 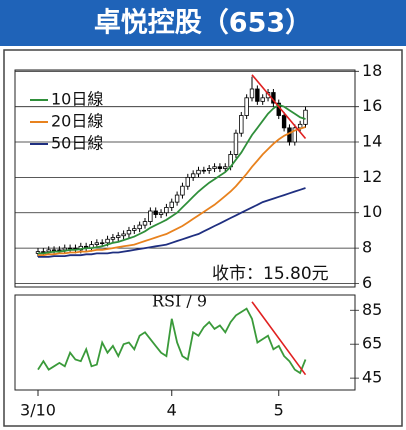 I want to click on legend-label: 50日線, so click(x=77, y=143).